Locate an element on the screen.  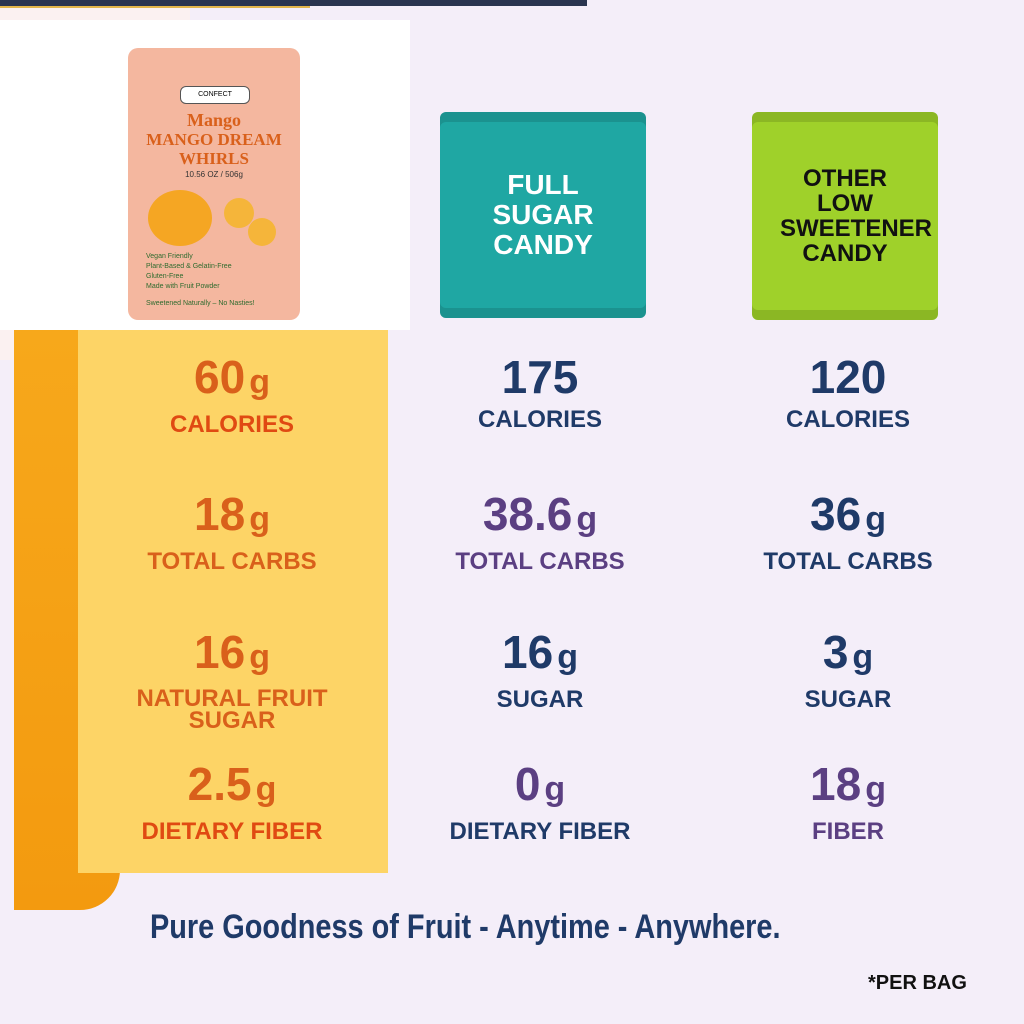
cell: 0 g DIETARY FIBER is located at coordinates (540, 801).